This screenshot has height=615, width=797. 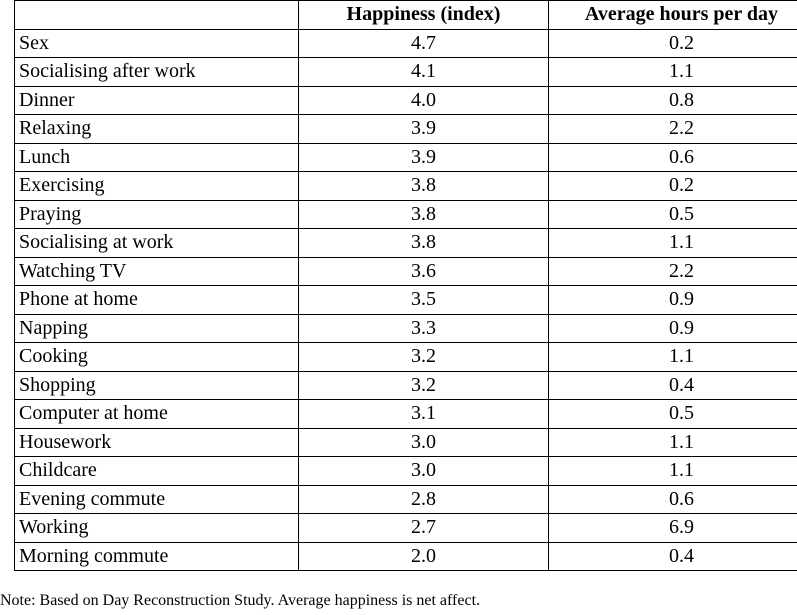 I want to click on activity-cell: Childcare, so click(x=156, y=471).